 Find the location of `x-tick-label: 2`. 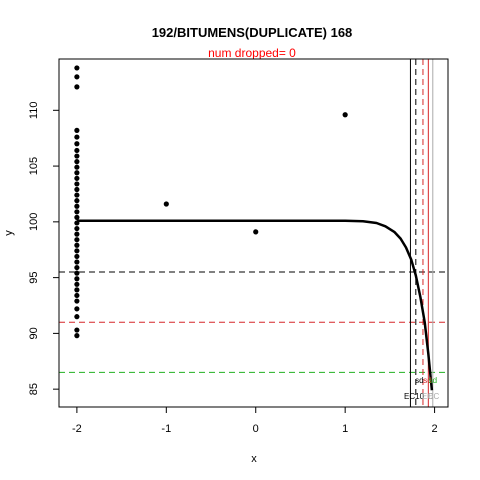

x-tick-label: 2 is located at coordinates (435, 429).